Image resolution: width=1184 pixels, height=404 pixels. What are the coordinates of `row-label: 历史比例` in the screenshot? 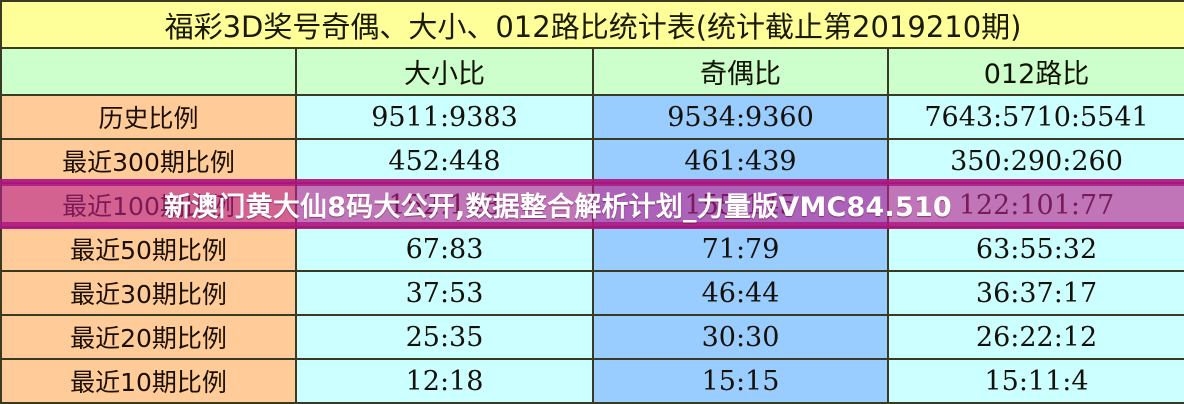 It's located at (148, 117).